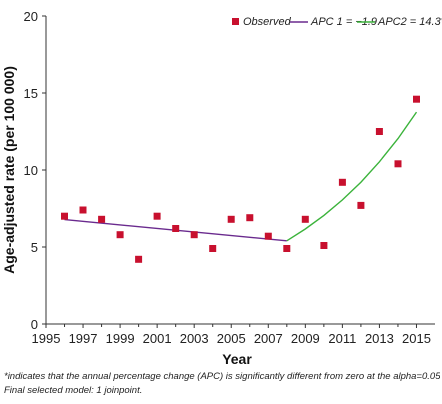 The height and width of the screenshot is (404, 442). What do you see at coordinates (324, 245) in the screenshot?
I see `observed-point-2010` at bounding box center [324, 245].